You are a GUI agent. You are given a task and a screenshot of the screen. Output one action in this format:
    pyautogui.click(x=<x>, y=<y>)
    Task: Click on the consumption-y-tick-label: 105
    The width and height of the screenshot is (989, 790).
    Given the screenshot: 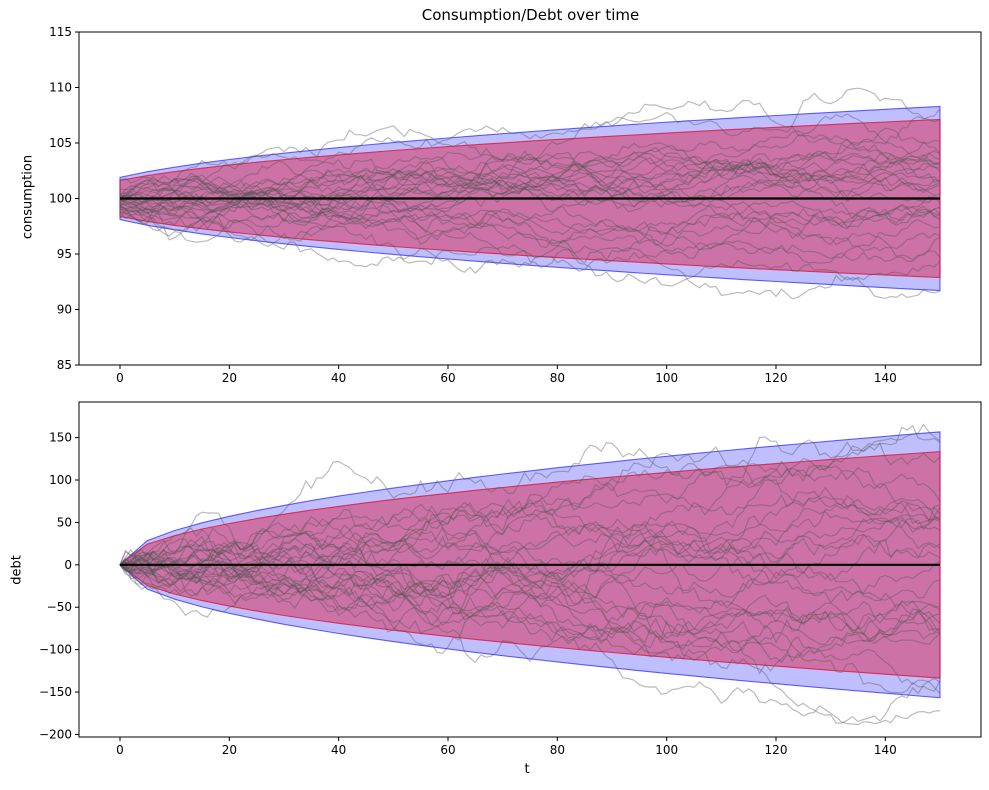 What is the action you would take?
    pyautogui.click(x=60, y=143)
    